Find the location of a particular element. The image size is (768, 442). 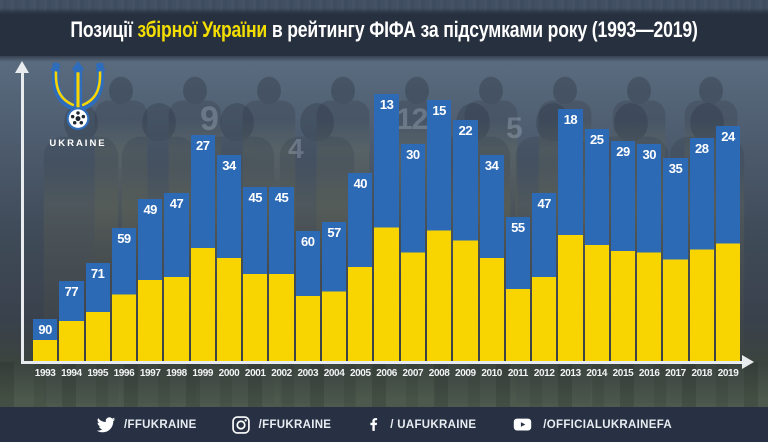

x-axis-arrow-icon is located at coordinates (748, 362).